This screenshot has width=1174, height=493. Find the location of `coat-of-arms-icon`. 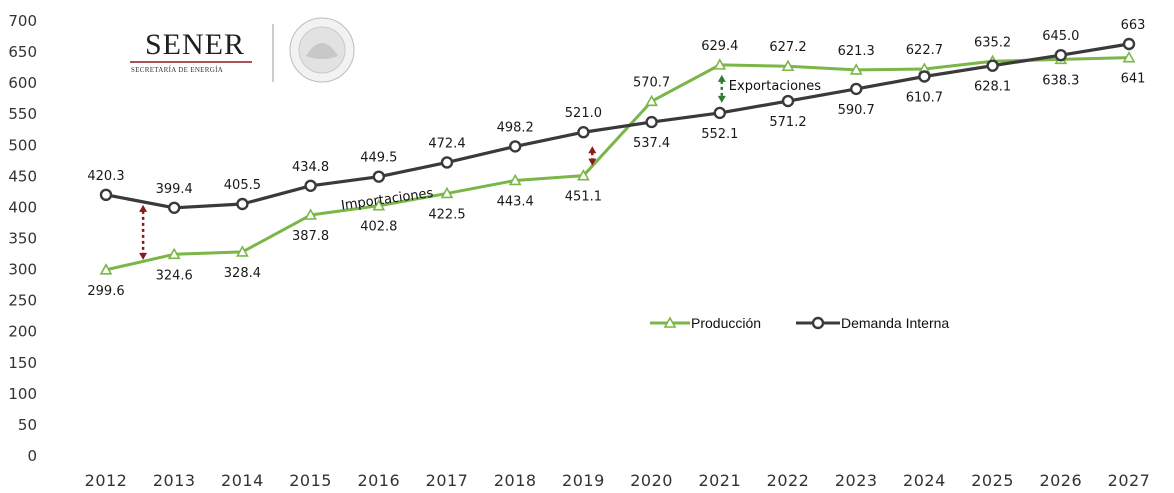

coat-of-arms-icon is located at coordinates (322, 50).